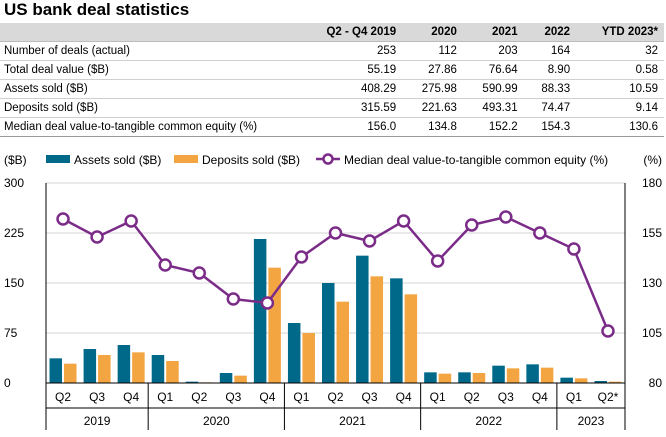  Describe the element at coordinates (550, 51) in the screenshot. I see `table-cell: 164` at that location.